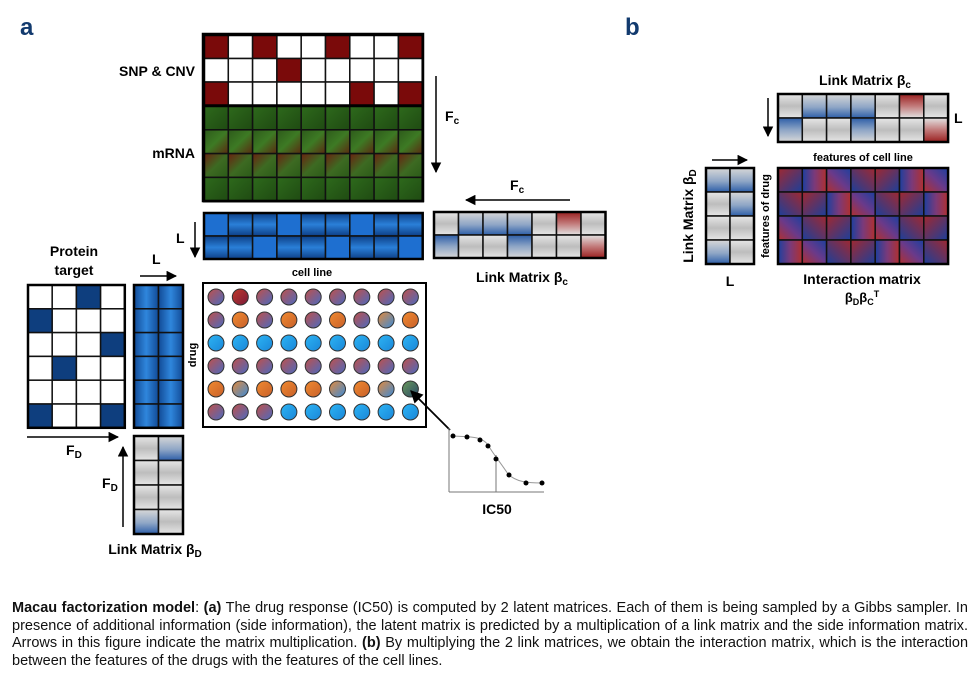 The height and width of the screenshot is (700, 980). I want to click on link-d-a-cell-border, so click(158, 485).